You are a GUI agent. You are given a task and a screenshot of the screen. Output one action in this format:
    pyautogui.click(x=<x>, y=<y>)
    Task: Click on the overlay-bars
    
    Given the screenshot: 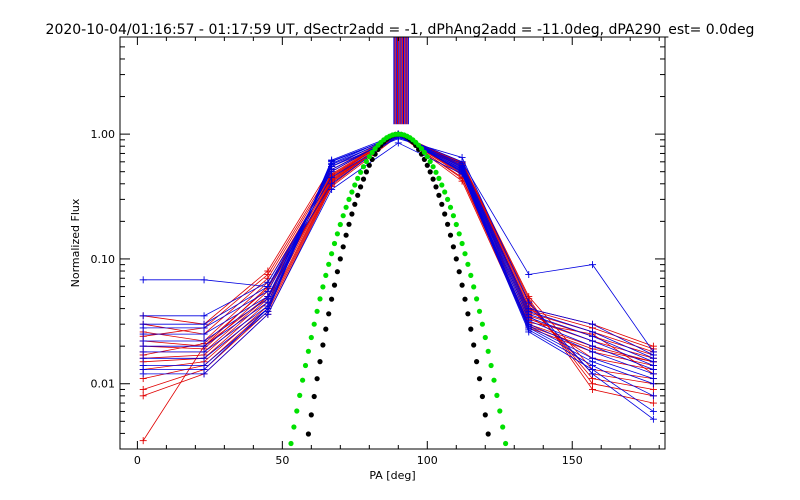 What is the action you would take?
    pyautogui.click(x=401, y=81)
    